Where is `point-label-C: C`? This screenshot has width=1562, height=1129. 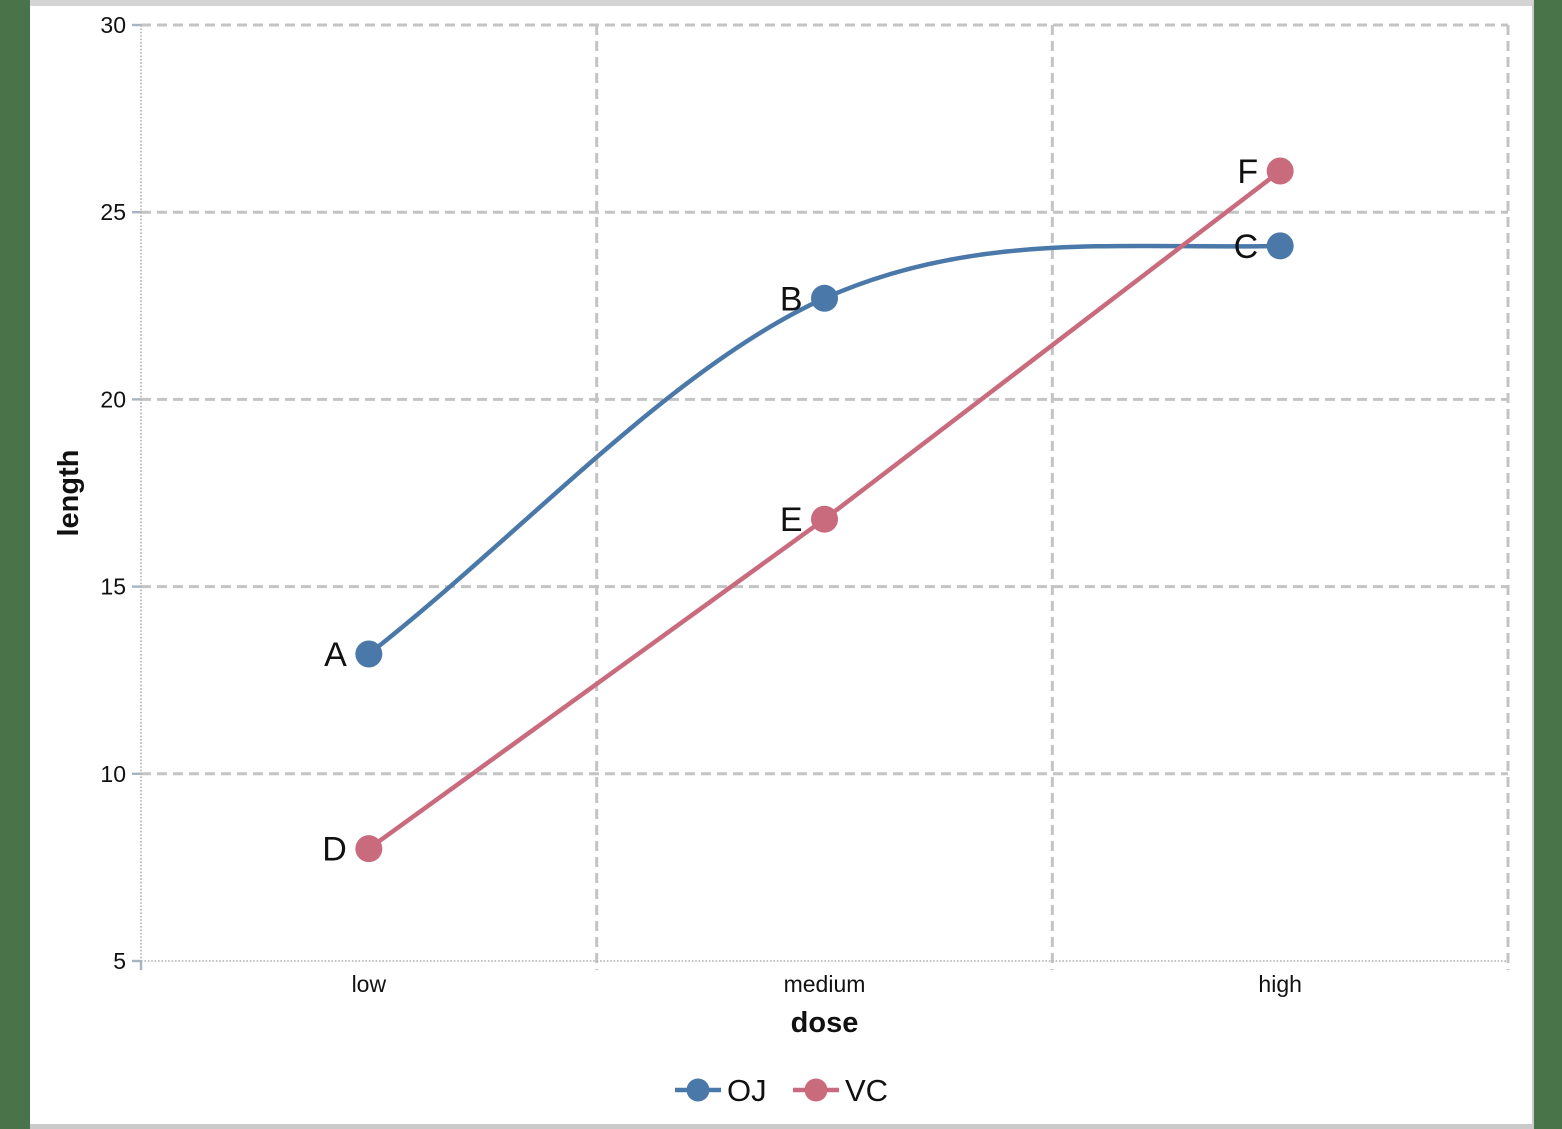
point-label-C: C is located at coordinates (1246, 247).